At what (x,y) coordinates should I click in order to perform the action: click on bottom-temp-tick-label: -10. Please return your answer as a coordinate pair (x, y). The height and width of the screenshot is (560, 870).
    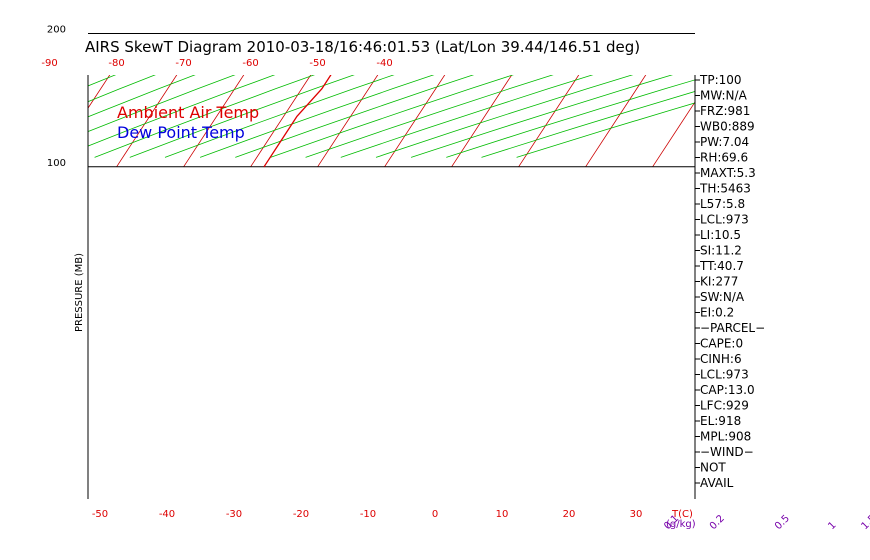
    Looking at the image, I should click on (368, 514).